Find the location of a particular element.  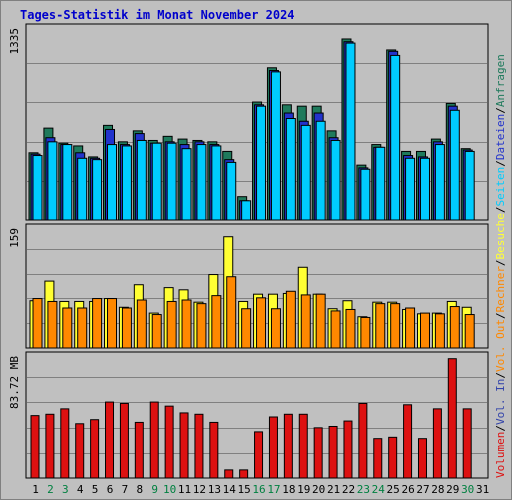

x-tick-label: 7 is located at coordinates (125, 489).